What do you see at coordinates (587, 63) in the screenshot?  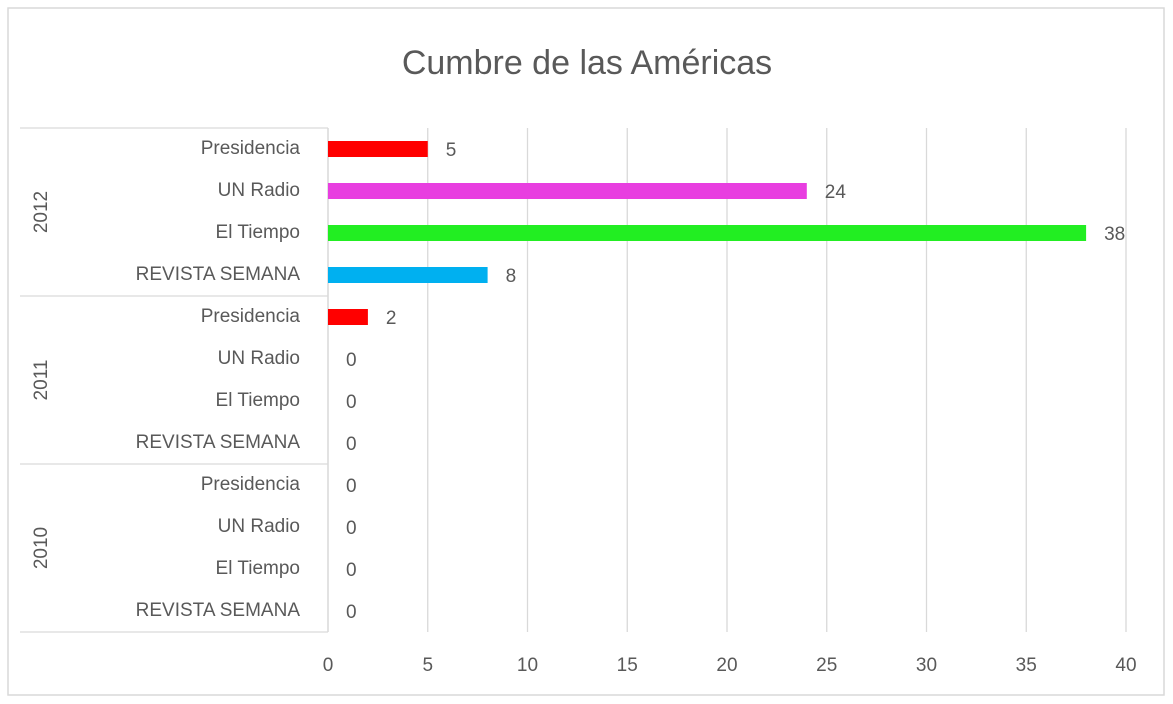 I see `chart-title: Cumbre de las Américas` at bounding box center [587, 63].